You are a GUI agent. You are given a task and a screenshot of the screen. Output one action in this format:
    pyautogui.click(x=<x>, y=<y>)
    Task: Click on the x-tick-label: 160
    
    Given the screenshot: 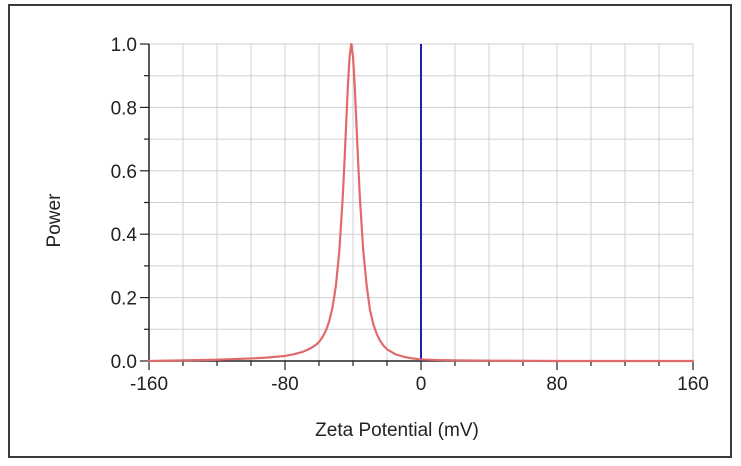 What is the action you would take?
    pyautogui.click(x=693, y=384)
    